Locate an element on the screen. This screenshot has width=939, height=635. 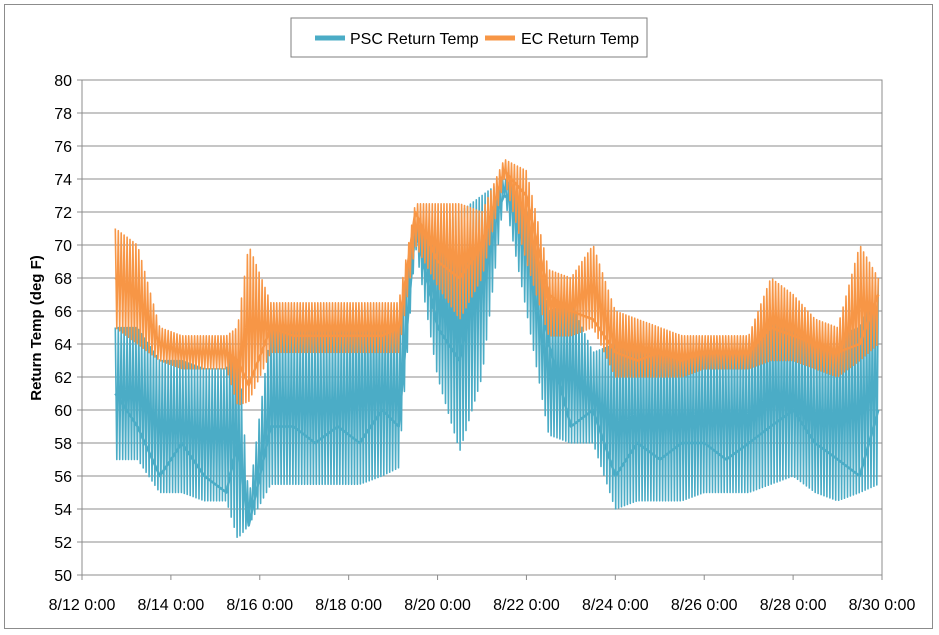
y-tick-label: 70 is located at coordinates (63, 246).